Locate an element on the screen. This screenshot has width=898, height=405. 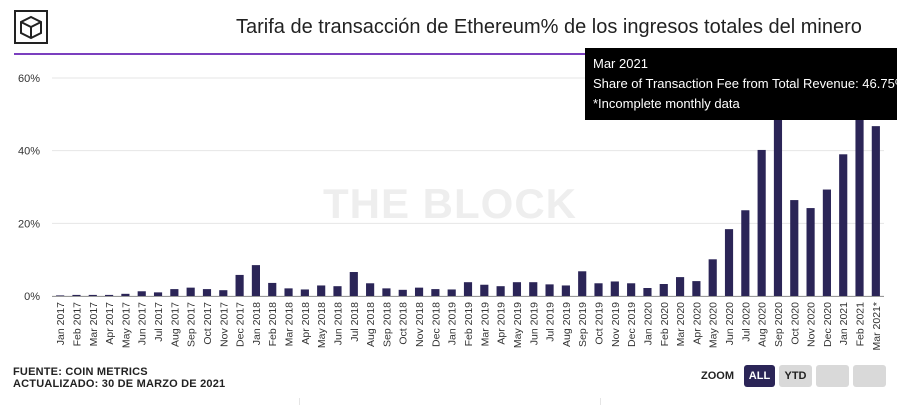
x-tick-label: Jul 2020 is located at coordinates (746, 322).